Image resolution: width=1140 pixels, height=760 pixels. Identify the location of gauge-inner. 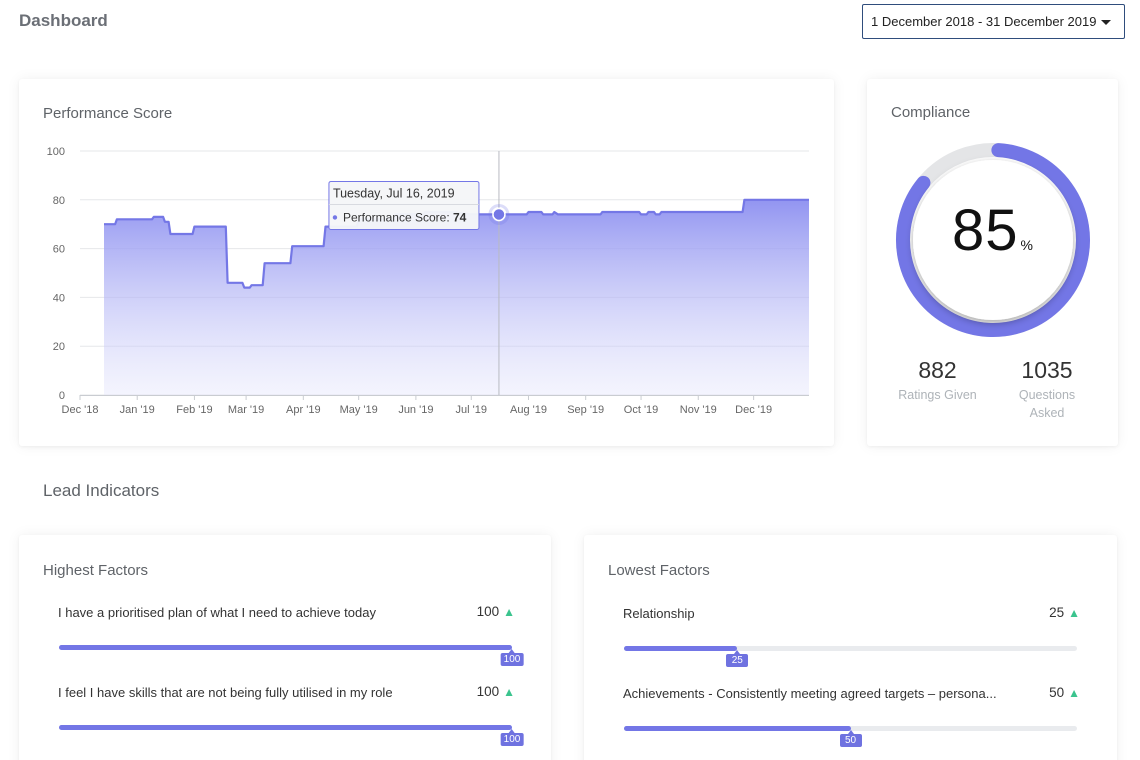
(993, 240).